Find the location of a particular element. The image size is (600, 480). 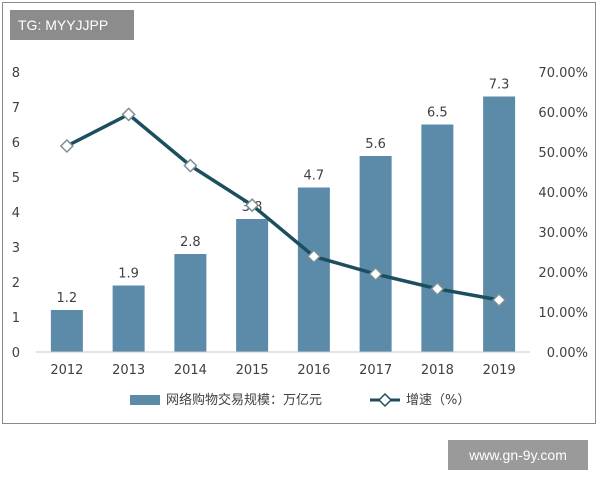

bar-data-label: 6.5 is located at coordinates (437, 113).